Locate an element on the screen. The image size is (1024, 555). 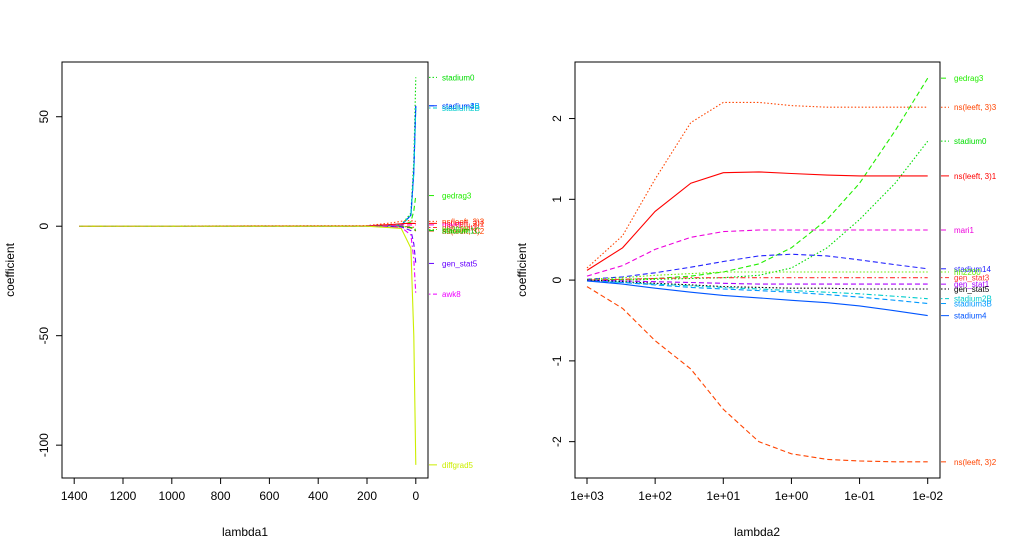
x-tick-label: 400 is located at coordinates (318, 496).